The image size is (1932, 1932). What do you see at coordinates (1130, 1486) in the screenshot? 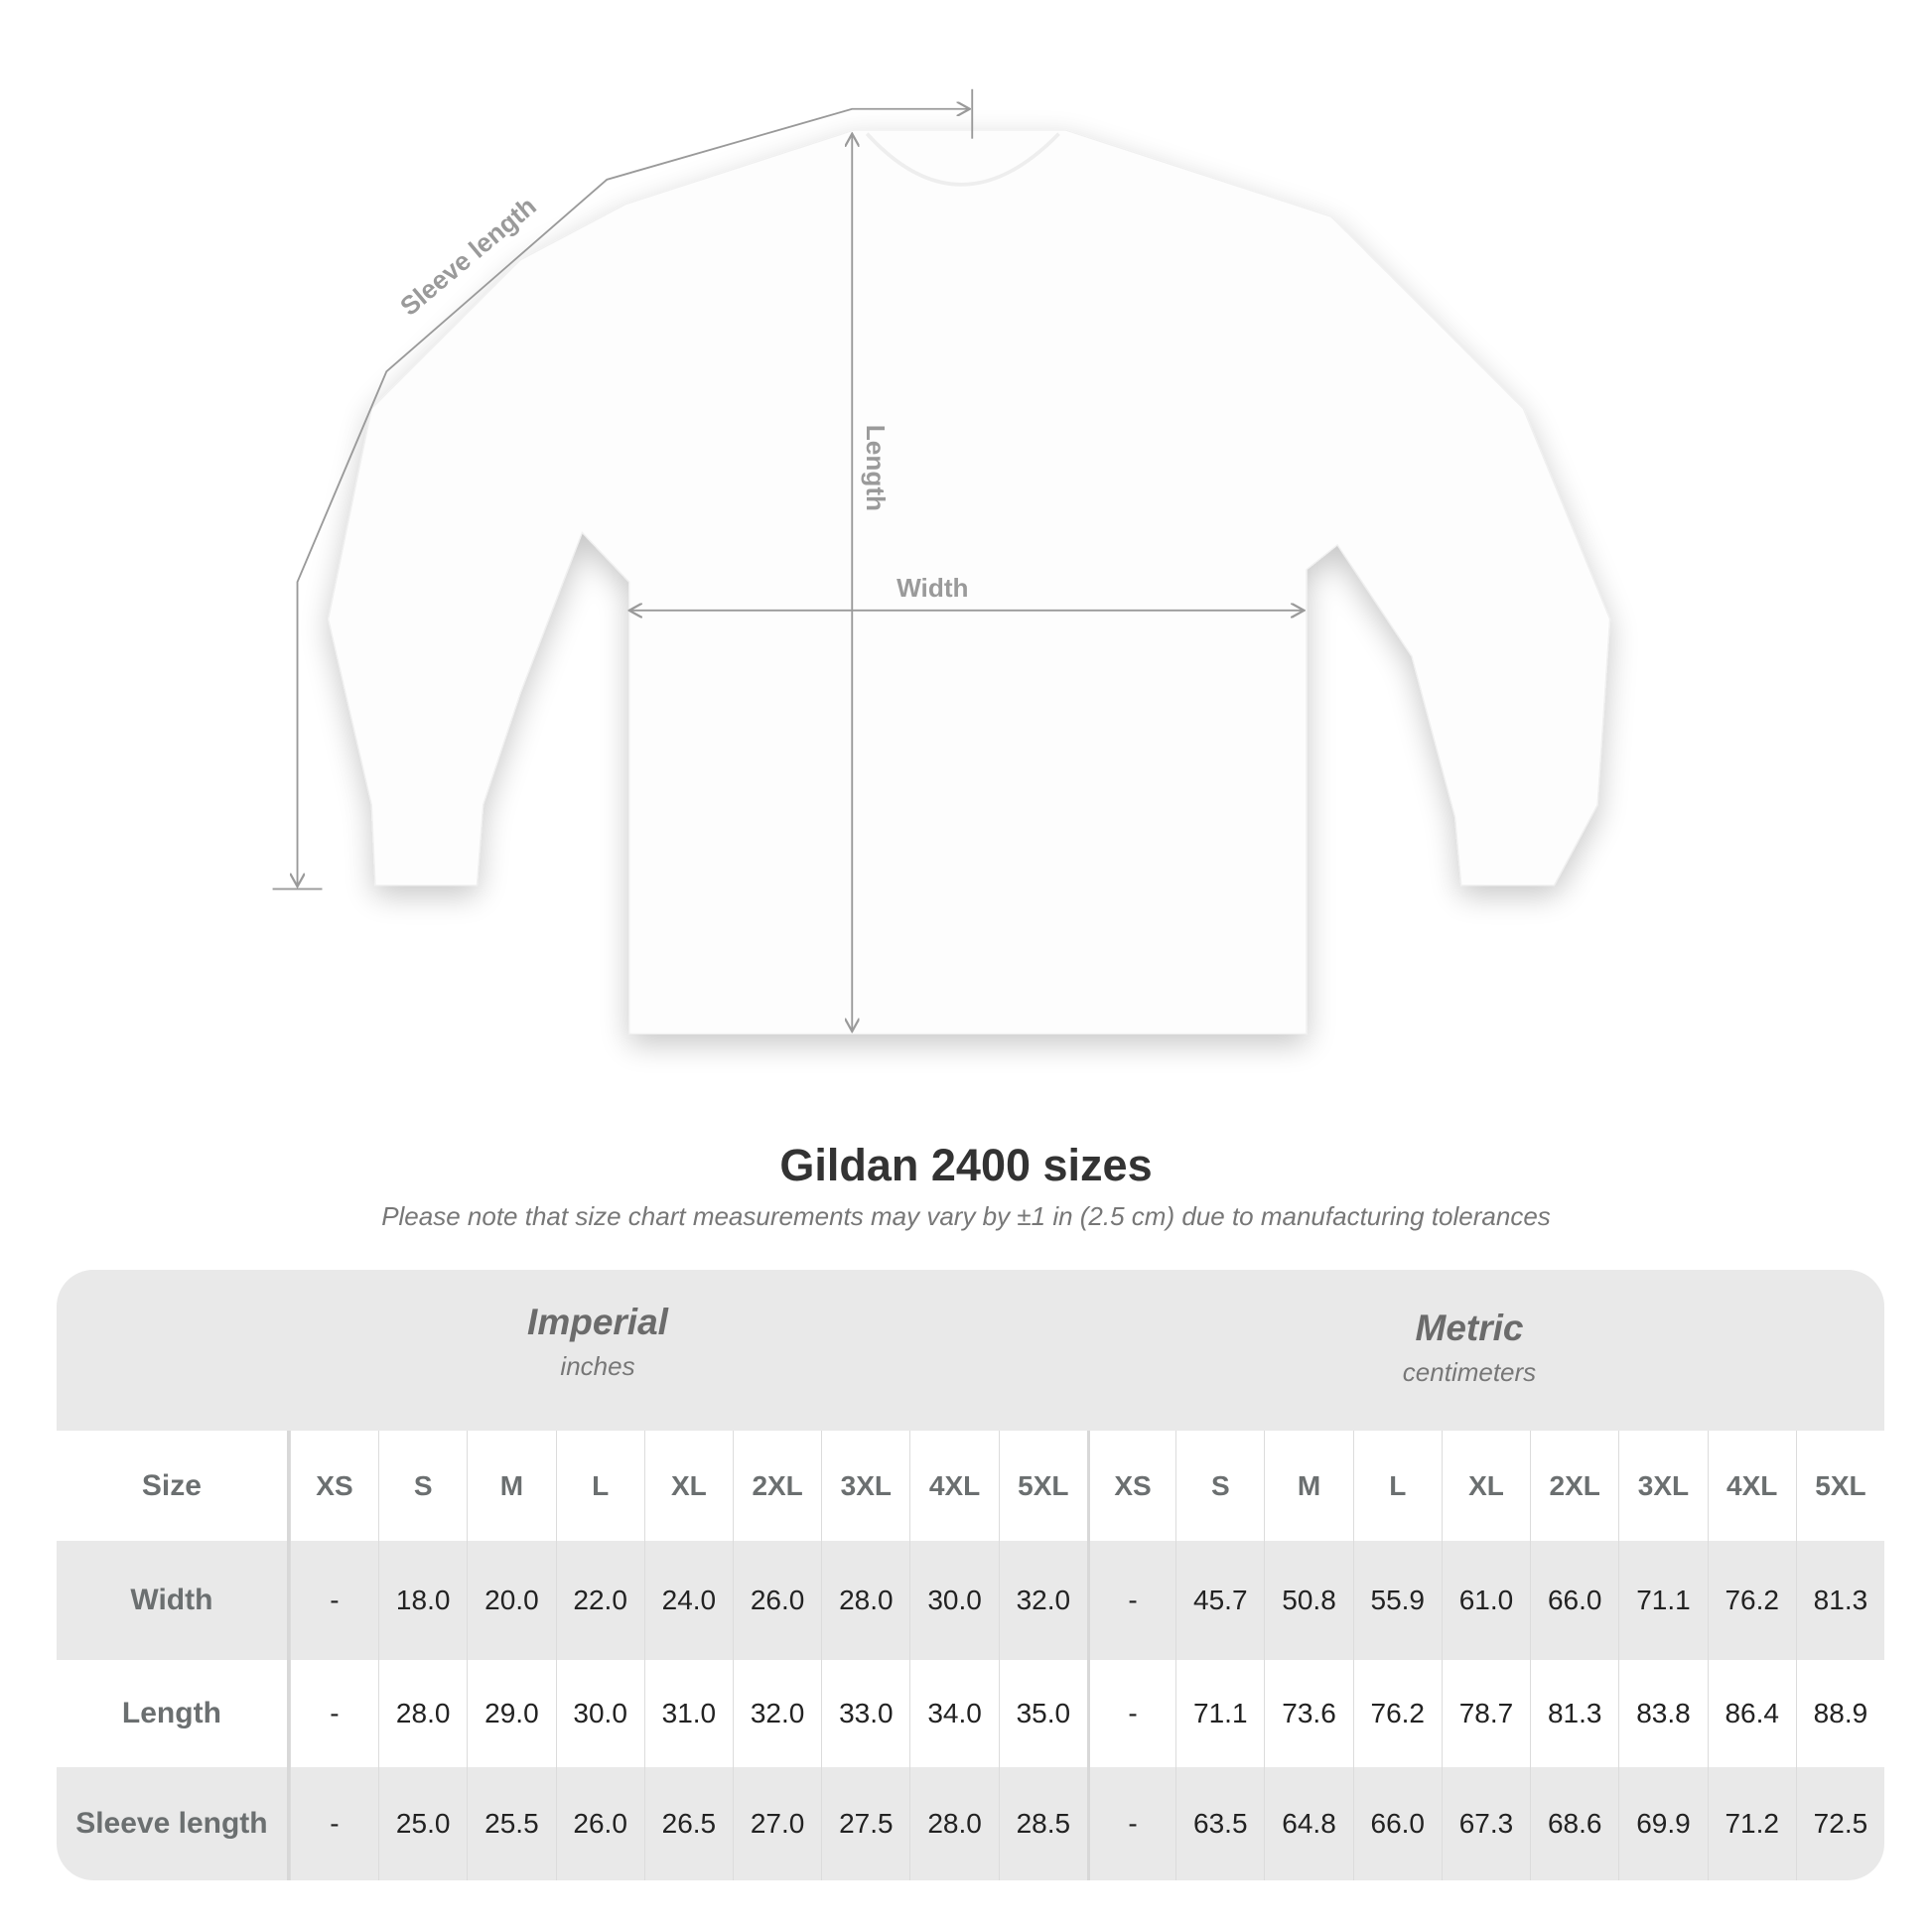
I see `metric-cell: XS` at bounding box center [1130, 1486].